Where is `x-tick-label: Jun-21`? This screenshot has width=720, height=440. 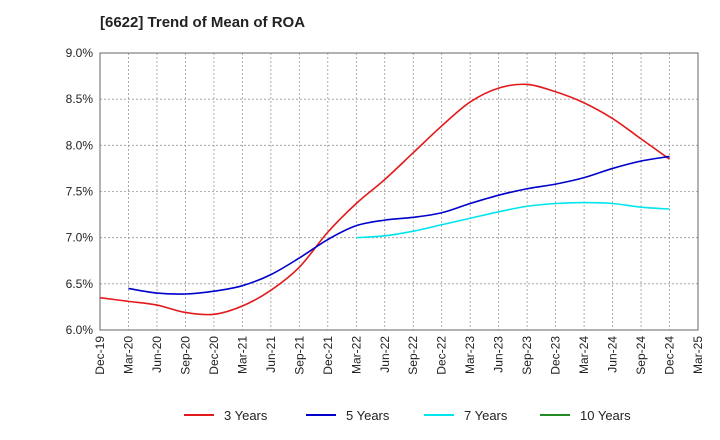
x-tick-label: Jun-21 is located at coordinates (271, 354).